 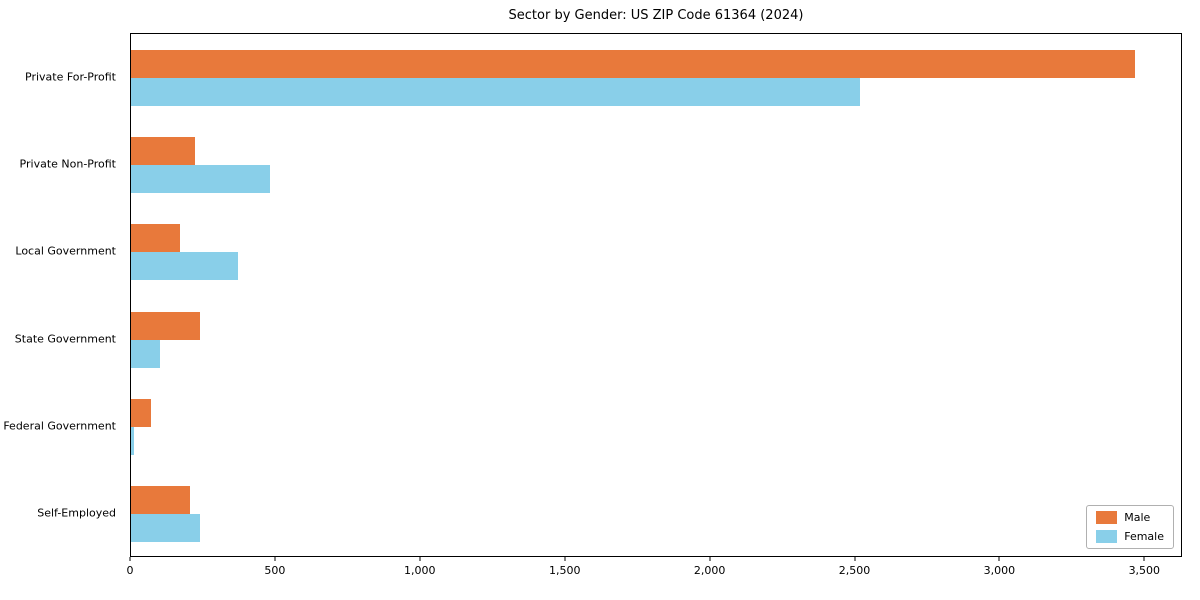 I want to click on x-tick-label: 2,500, so click(x=854, y=570).